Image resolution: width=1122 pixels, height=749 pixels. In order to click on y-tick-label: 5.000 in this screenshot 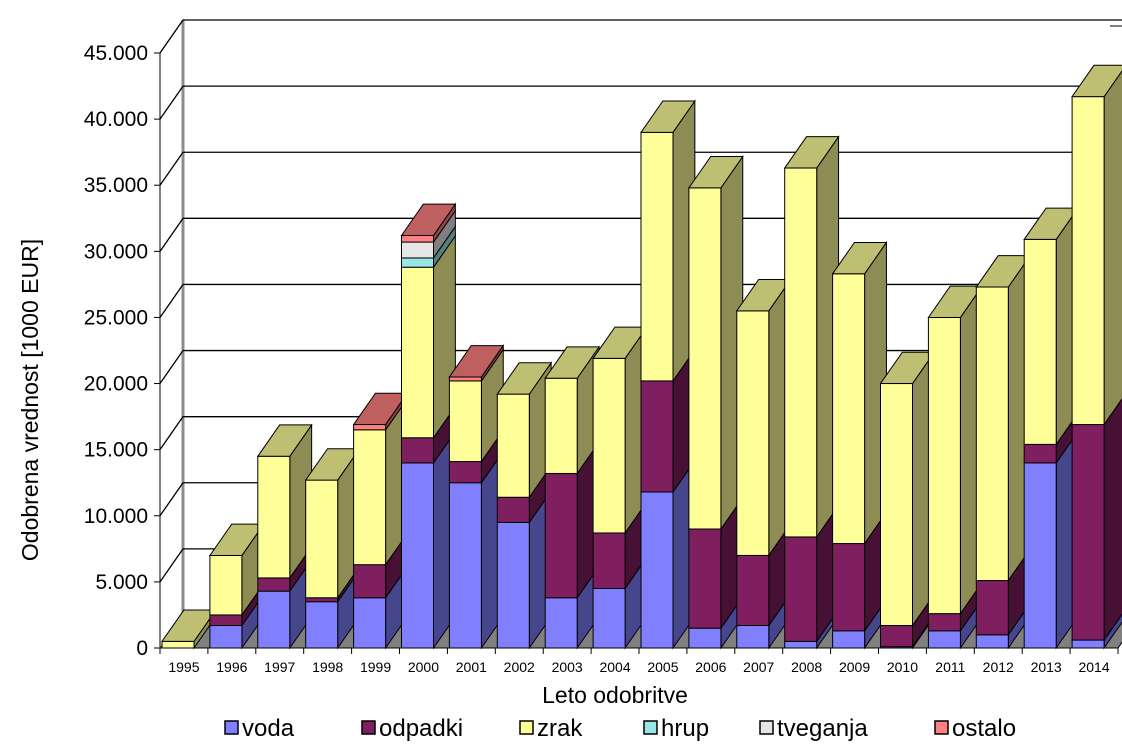, I will do `click(121, 582)`.